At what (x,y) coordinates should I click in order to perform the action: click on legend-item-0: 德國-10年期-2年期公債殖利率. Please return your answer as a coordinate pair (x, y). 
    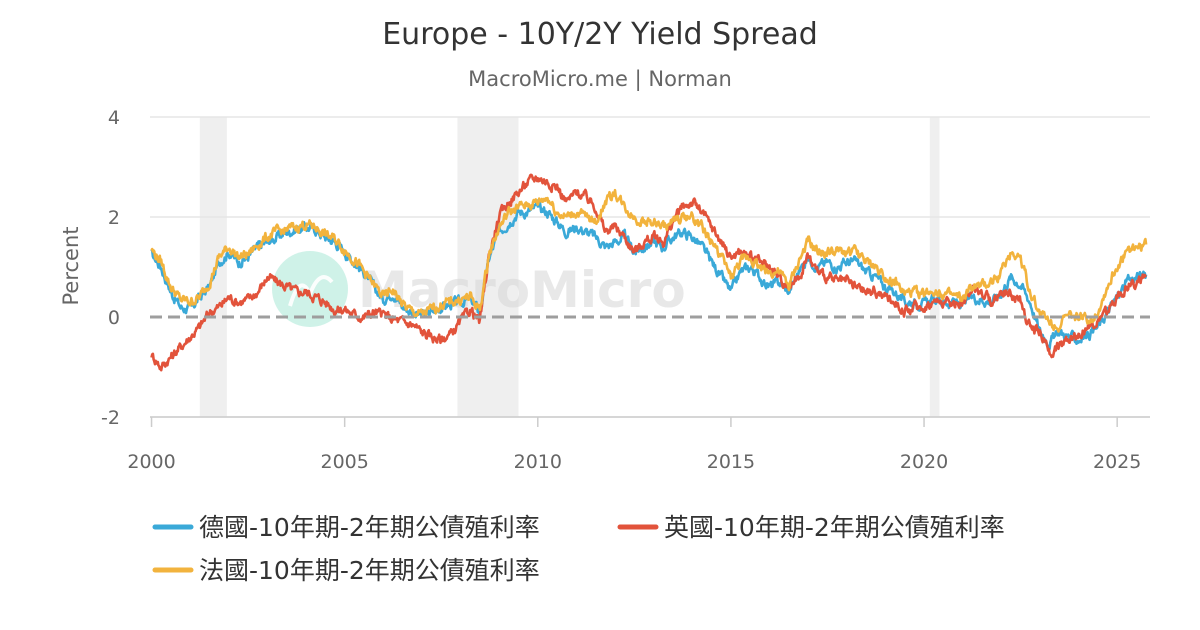
    Looking at the image, I should click on (346, 527).